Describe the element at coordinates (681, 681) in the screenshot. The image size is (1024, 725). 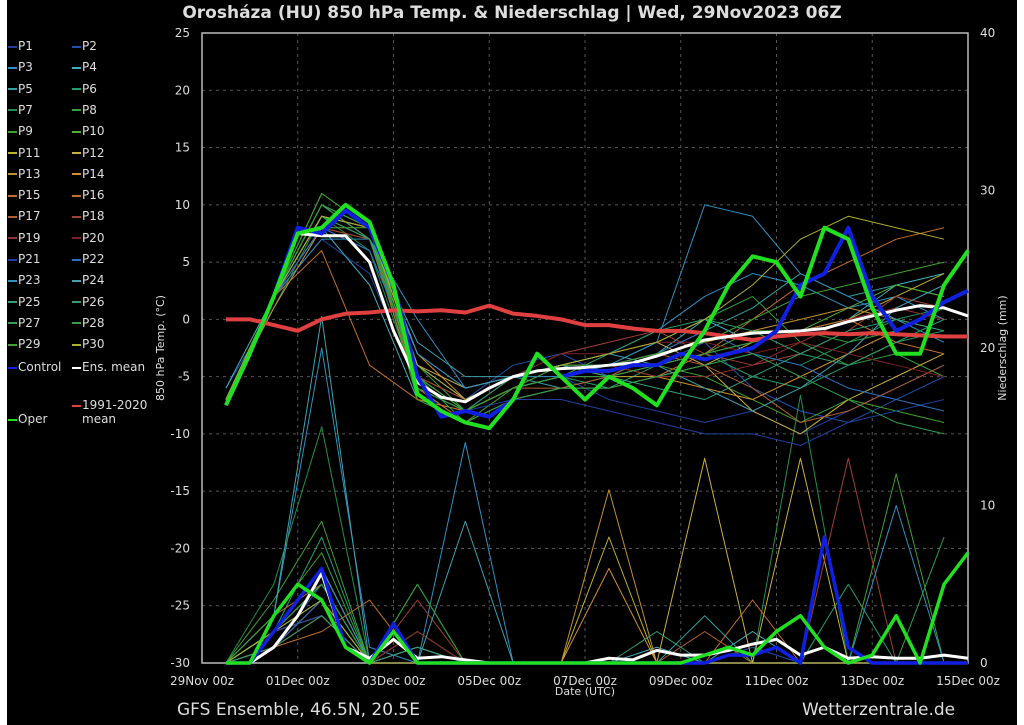
I see `x-tick-label: 09Dec 00z` at that location.